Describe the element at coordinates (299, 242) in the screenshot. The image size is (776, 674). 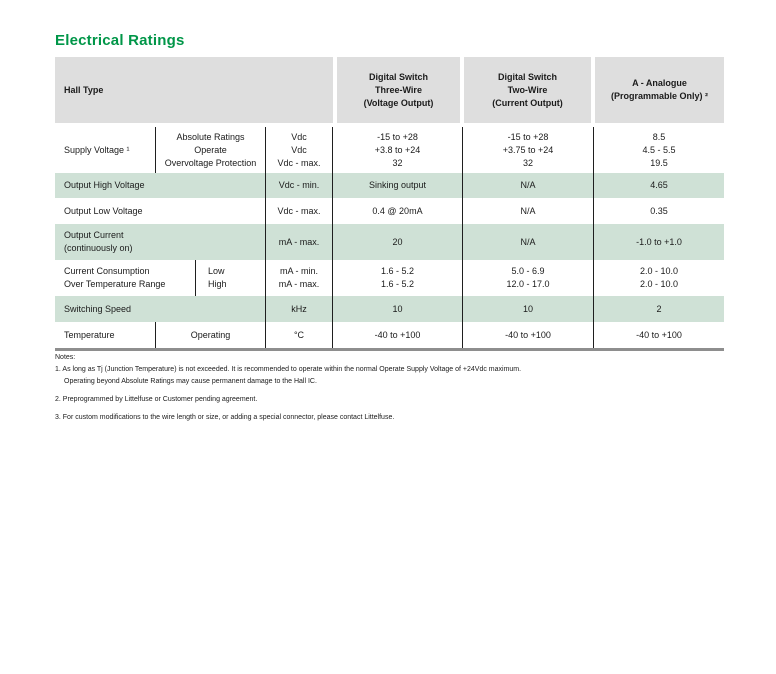
I see `cell-units: mA - max.` at that location.